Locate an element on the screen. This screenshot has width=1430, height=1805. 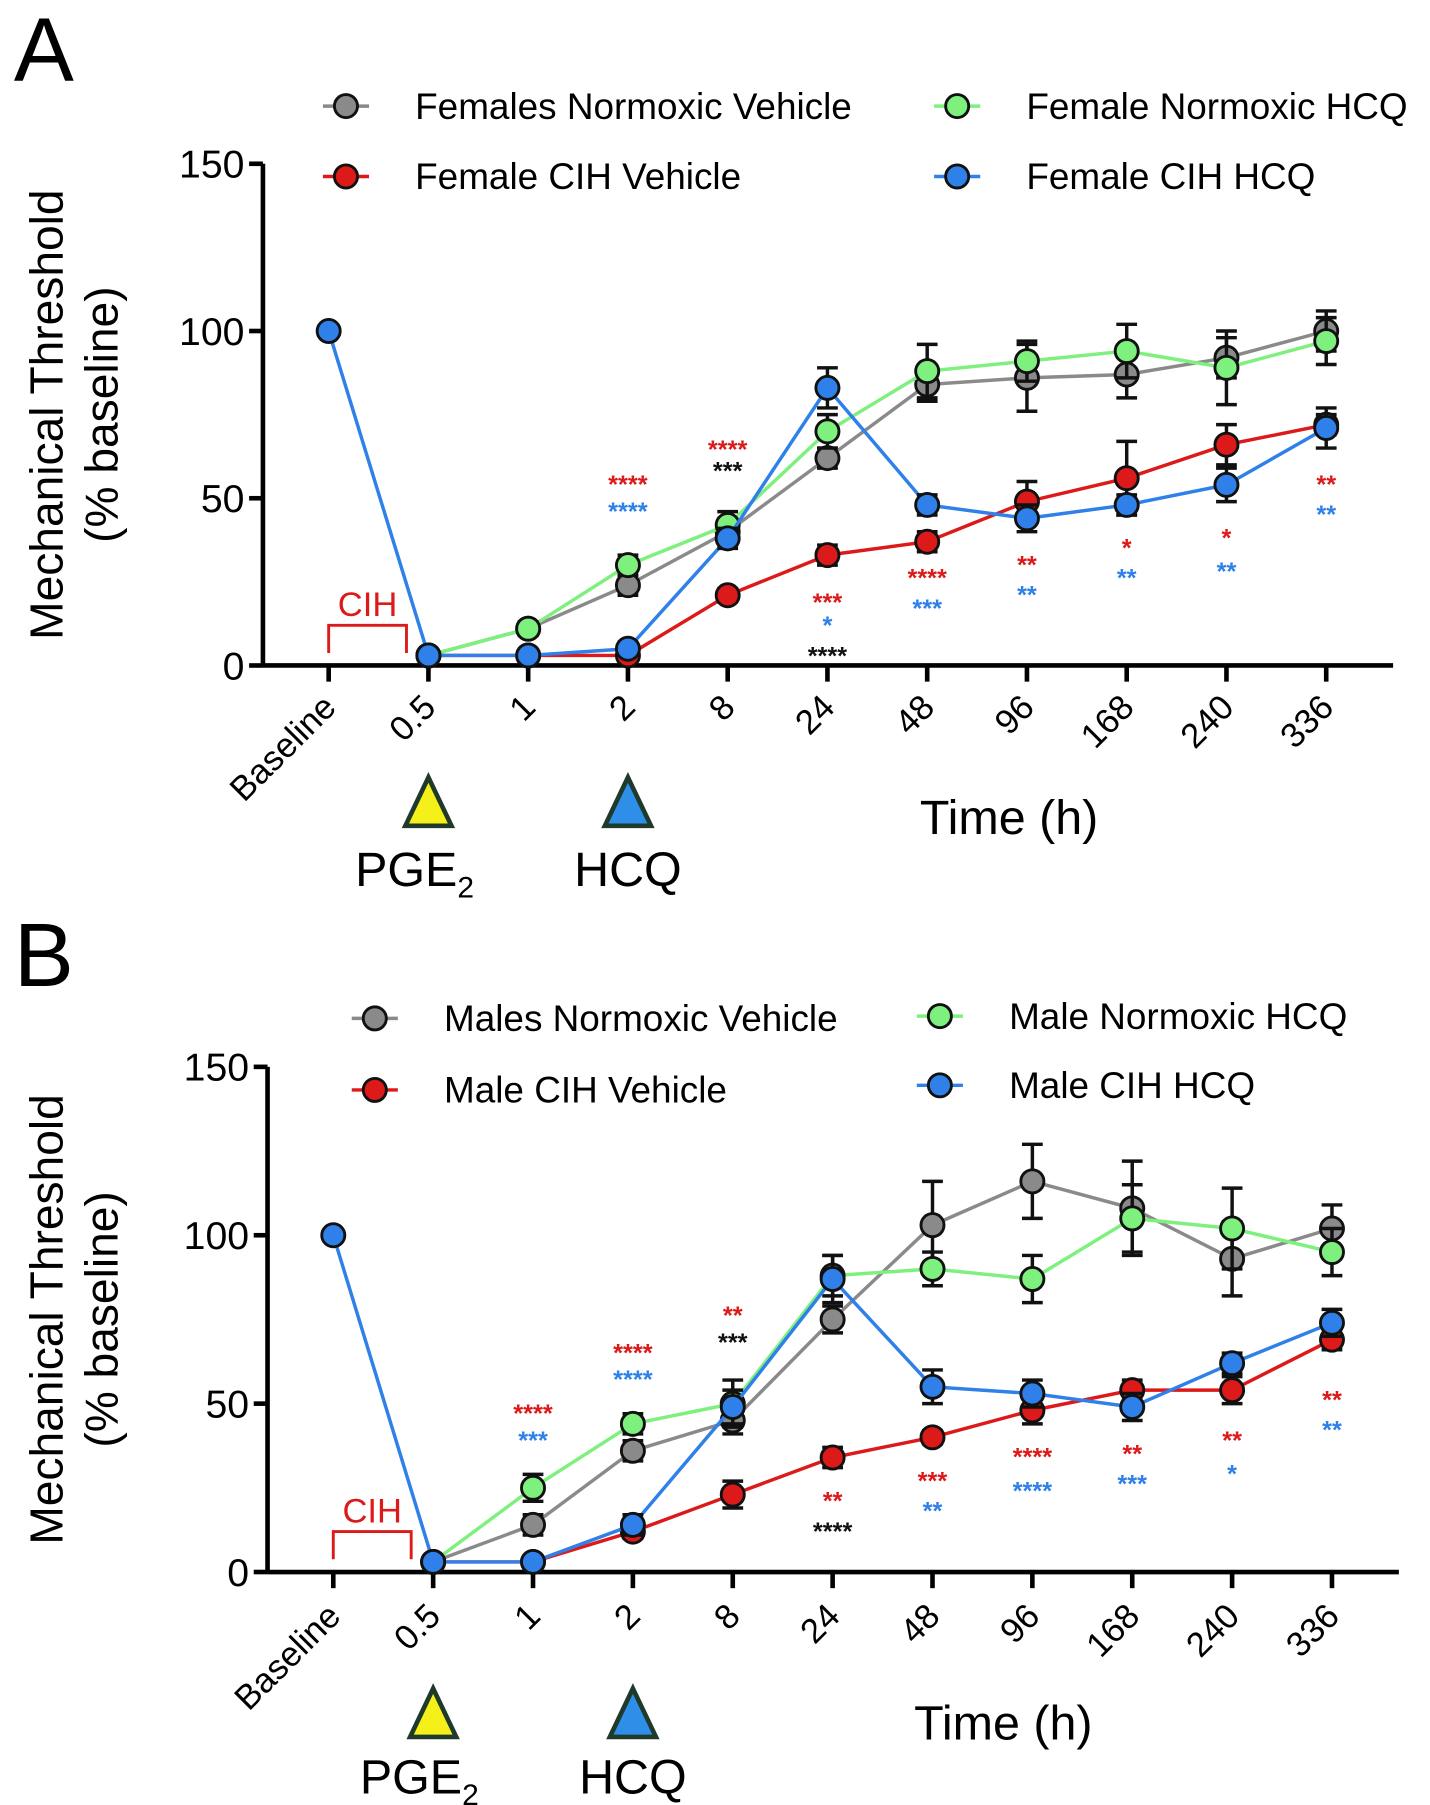
series-male-cih-vehicle is located at coordinates (882, 1450).